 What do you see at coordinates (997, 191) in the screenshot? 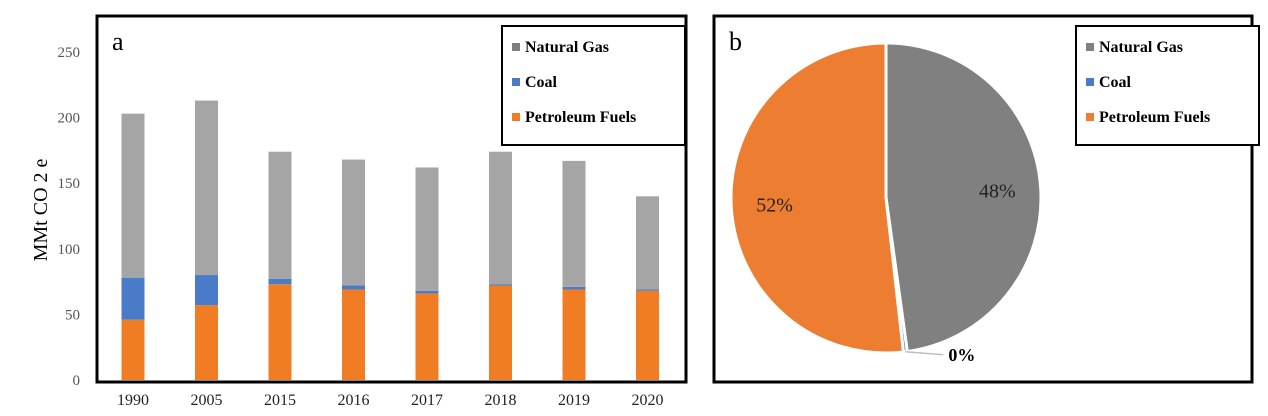
I see `pie-label: 48%` at bounding box center [997, 191].